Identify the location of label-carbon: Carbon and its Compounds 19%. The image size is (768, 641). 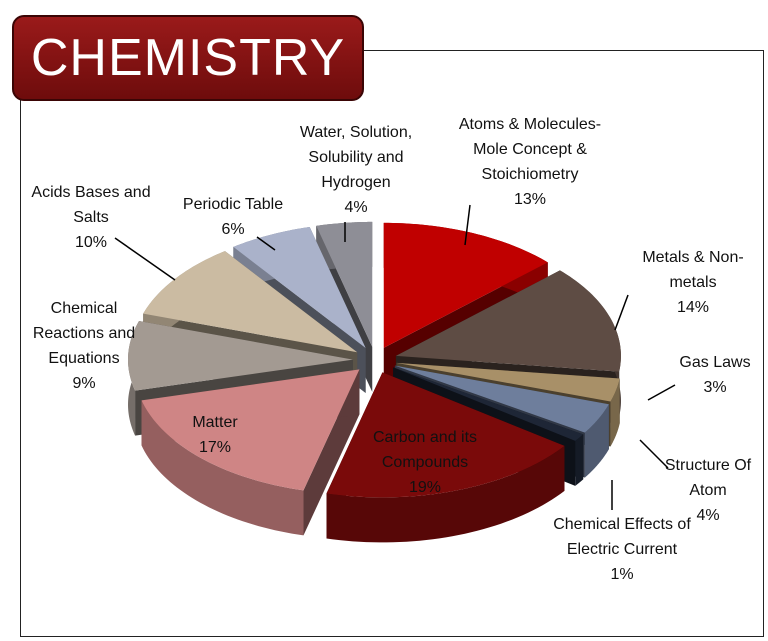
(425, 462).